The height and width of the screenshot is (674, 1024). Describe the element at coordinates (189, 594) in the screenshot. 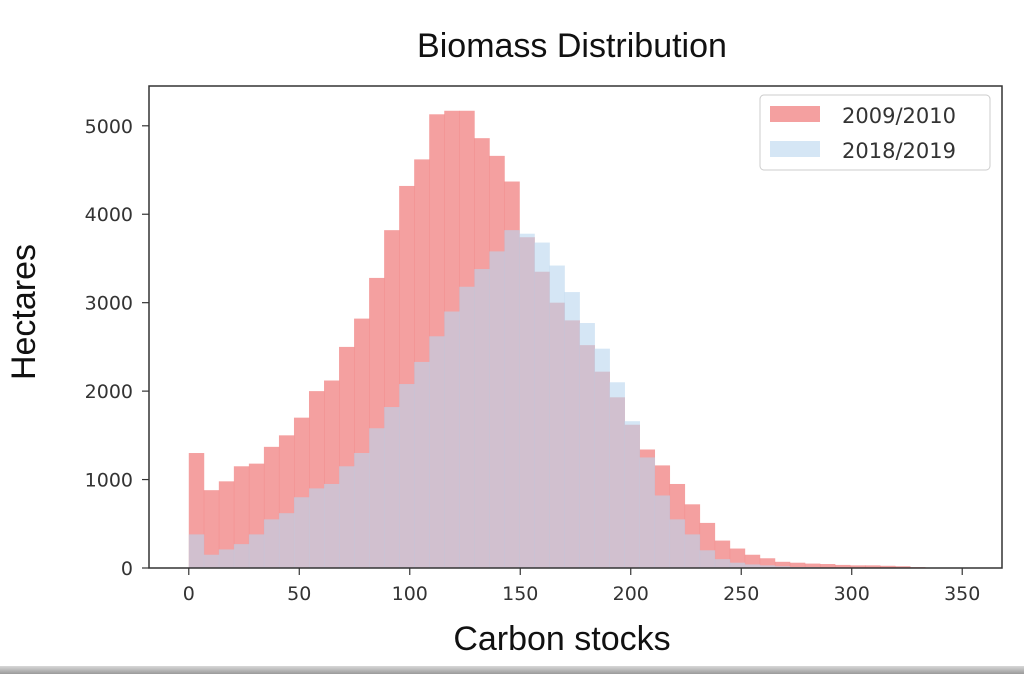

I see `x-tick-label: 0` at that location.